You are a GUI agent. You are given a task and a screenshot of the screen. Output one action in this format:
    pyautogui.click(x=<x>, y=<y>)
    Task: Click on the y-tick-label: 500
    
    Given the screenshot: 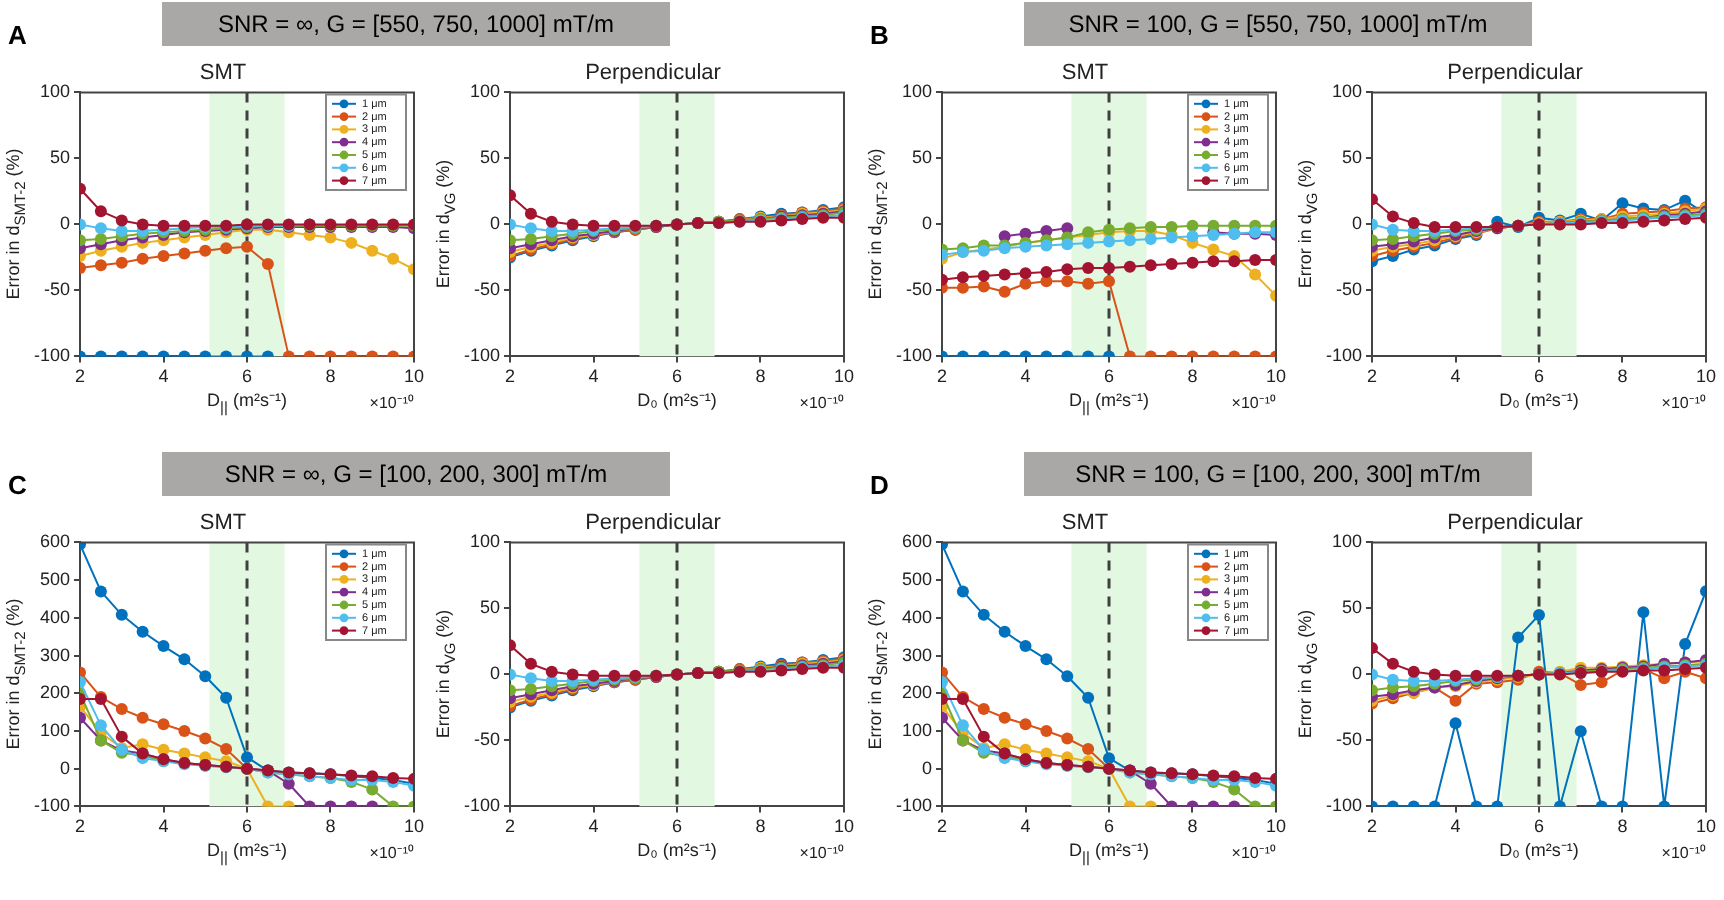 What is the action you would take?
    pyautogui.click(x=55, y=579)
    